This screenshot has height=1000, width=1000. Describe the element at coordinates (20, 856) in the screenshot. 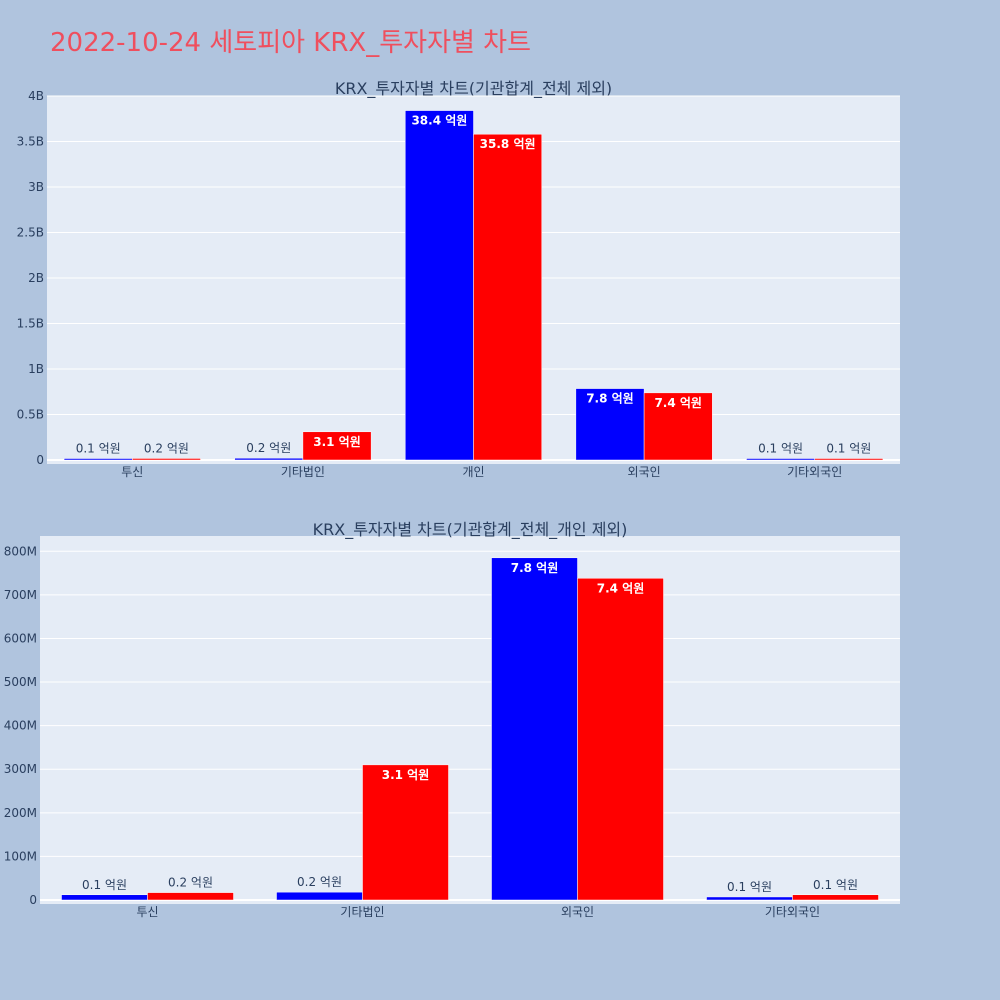

I see `y-tick-label: 100M` at that location.